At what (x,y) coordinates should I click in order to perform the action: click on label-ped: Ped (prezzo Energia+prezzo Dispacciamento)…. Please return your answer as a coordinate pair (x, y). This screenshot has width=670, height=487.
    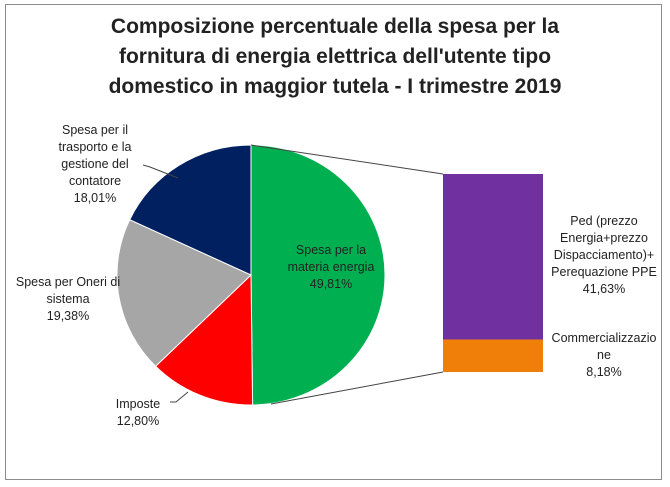
    Looking at the image, I should click on (604, 255).